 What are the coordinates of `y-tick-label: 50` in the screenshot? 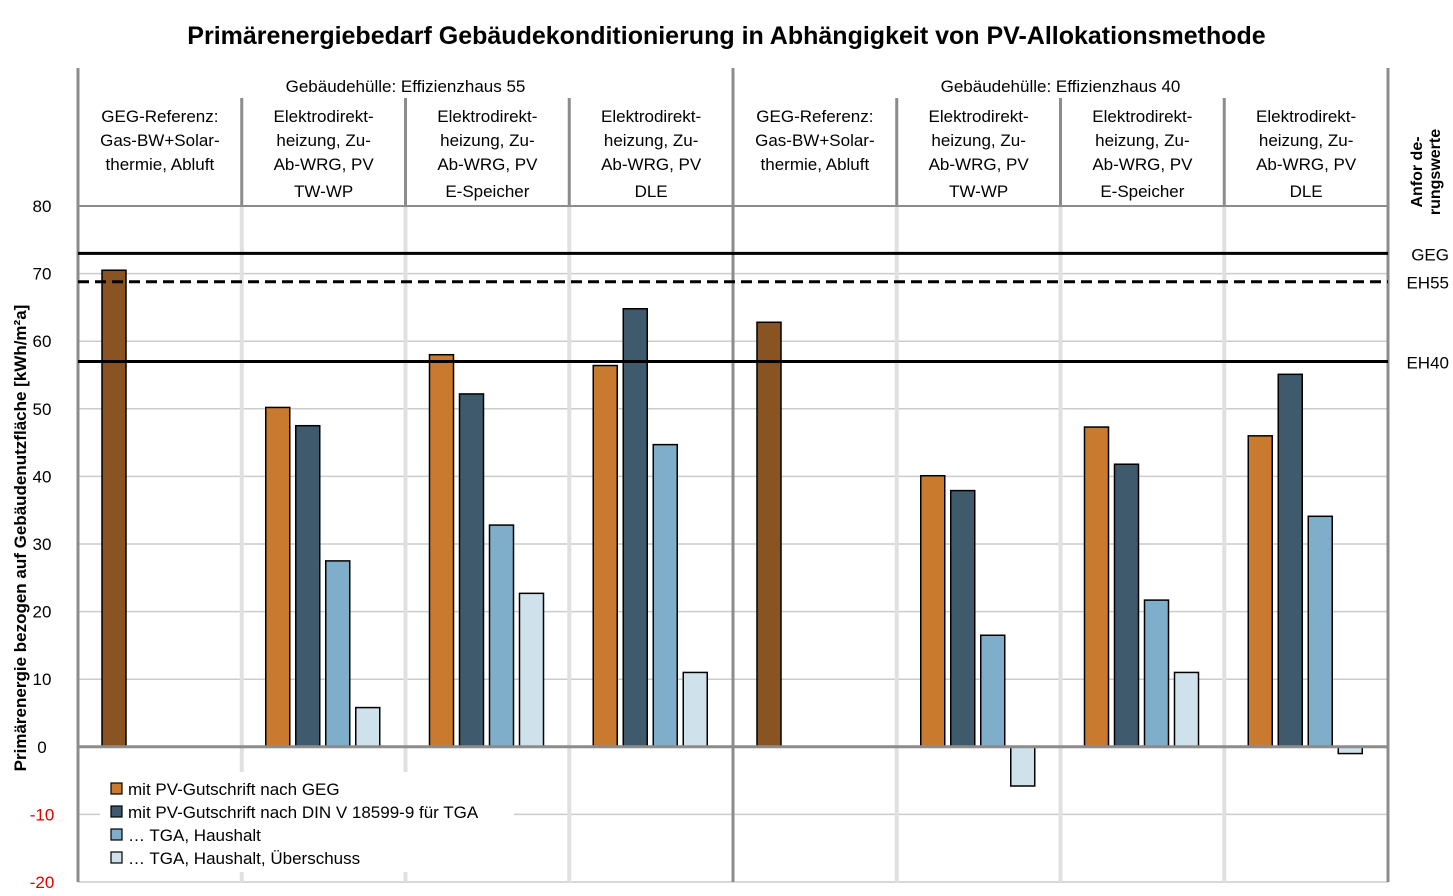 It's located at (42, 409).